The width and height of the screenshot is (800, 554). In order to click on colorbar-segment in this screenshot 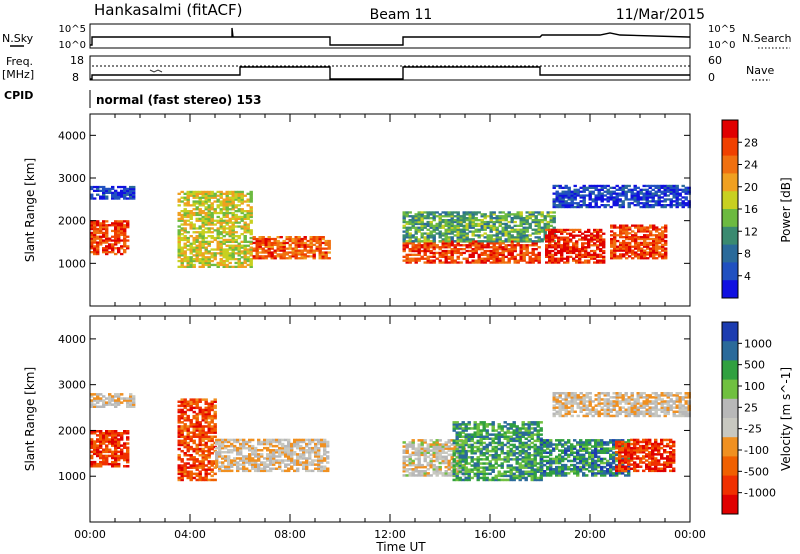, I will do `click(730, 289)`.